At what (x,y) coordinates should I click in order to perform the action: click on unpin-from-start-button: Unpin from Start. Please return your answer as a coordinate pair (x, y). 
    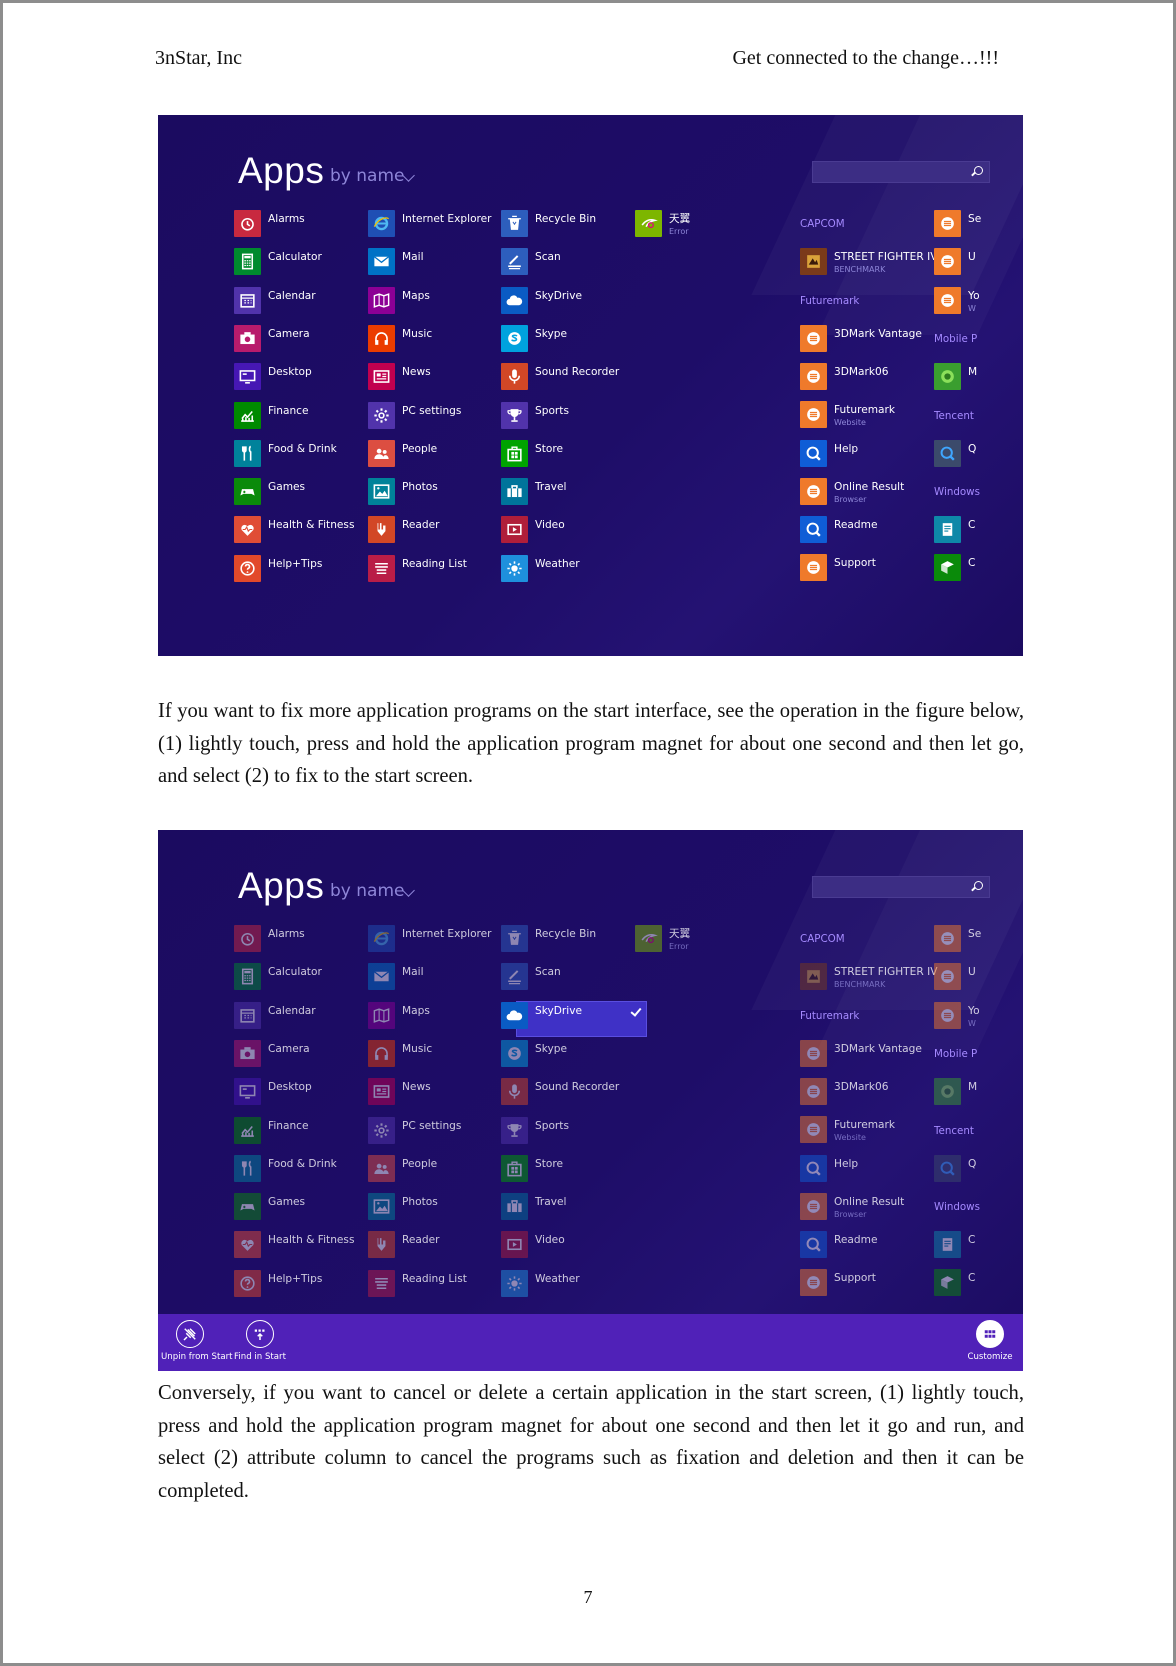
    Looking at the image, I should click on (196, 1341).